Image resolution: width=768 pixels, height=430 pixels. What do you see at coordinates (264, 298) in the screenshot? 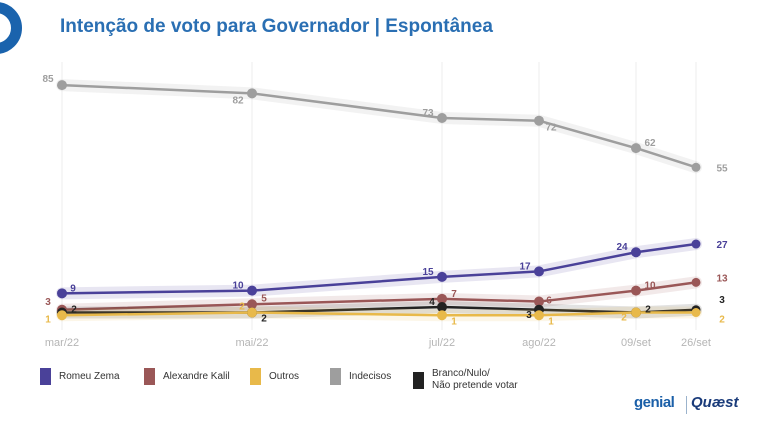
I see `data-label: 5` at bounding box center [264, 298].